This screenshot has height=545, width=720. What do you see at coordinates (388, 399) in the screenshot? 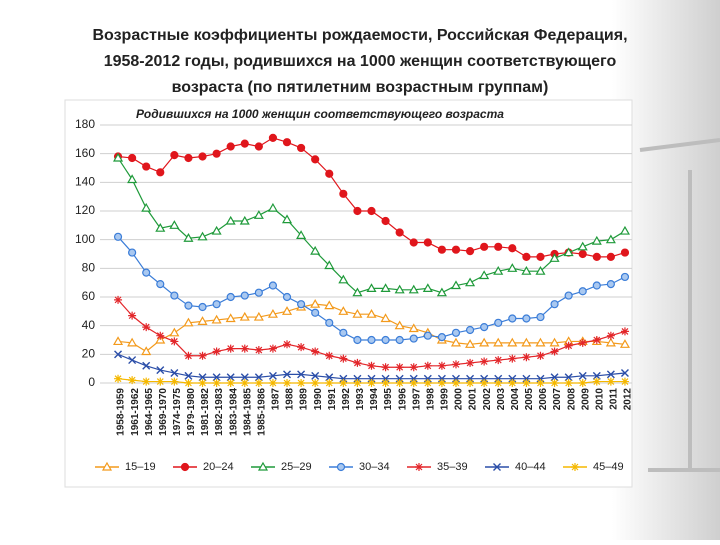
I see `x-tick-label: 1995` at bounding box center [388, 399].